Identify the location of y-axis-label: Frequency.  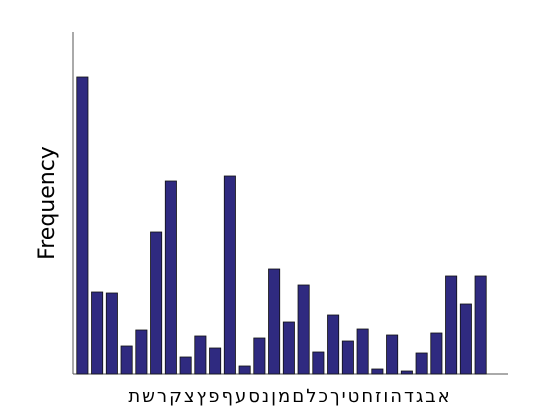
(47, 203).